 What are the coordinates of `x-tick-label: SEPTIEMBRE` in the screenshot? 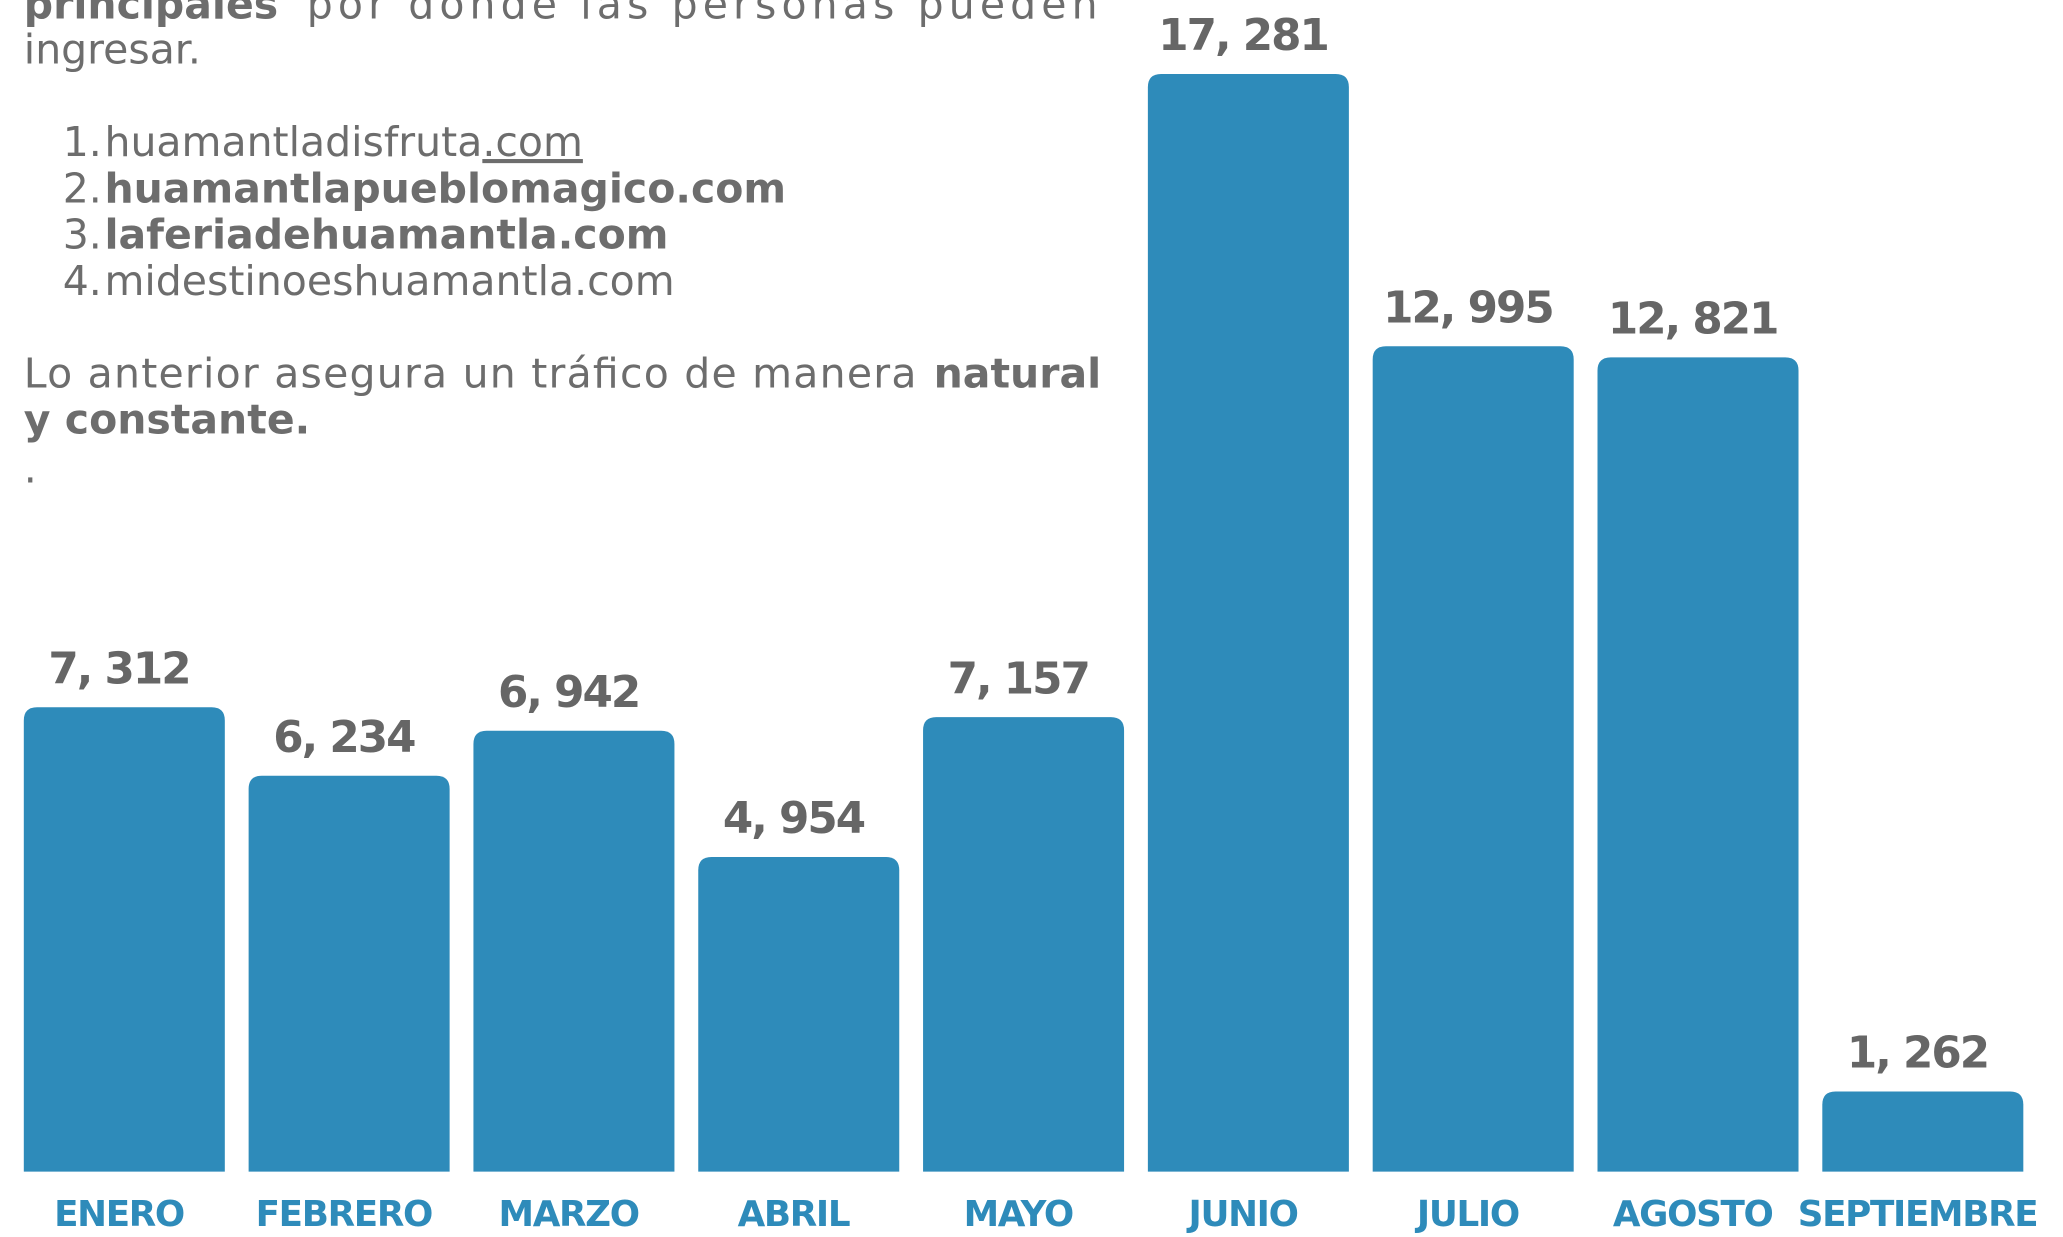 It's located at (1918, 1214).